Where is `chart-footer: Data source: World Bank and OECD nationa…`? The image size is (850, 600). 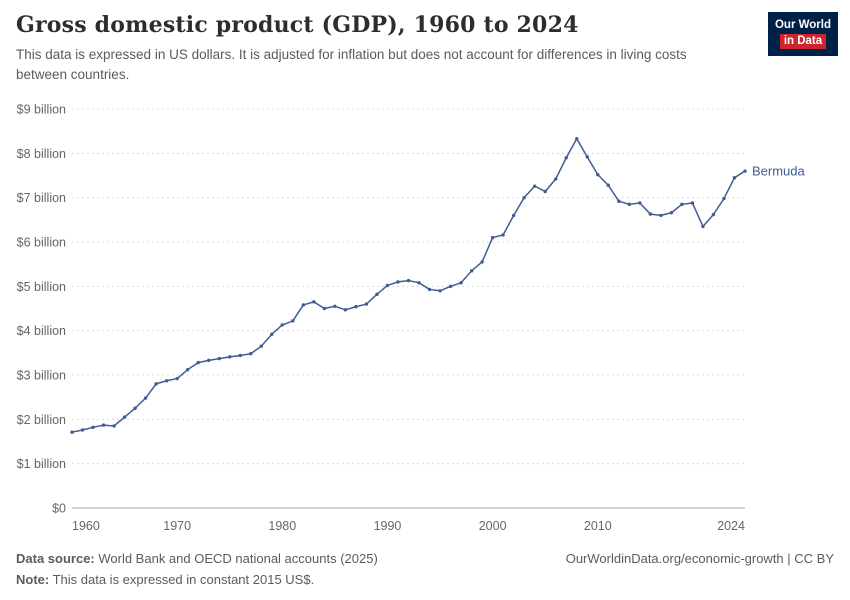
chart-footer: Data source: World Bank and OECD nationa… is located at coordinates (425, 569).